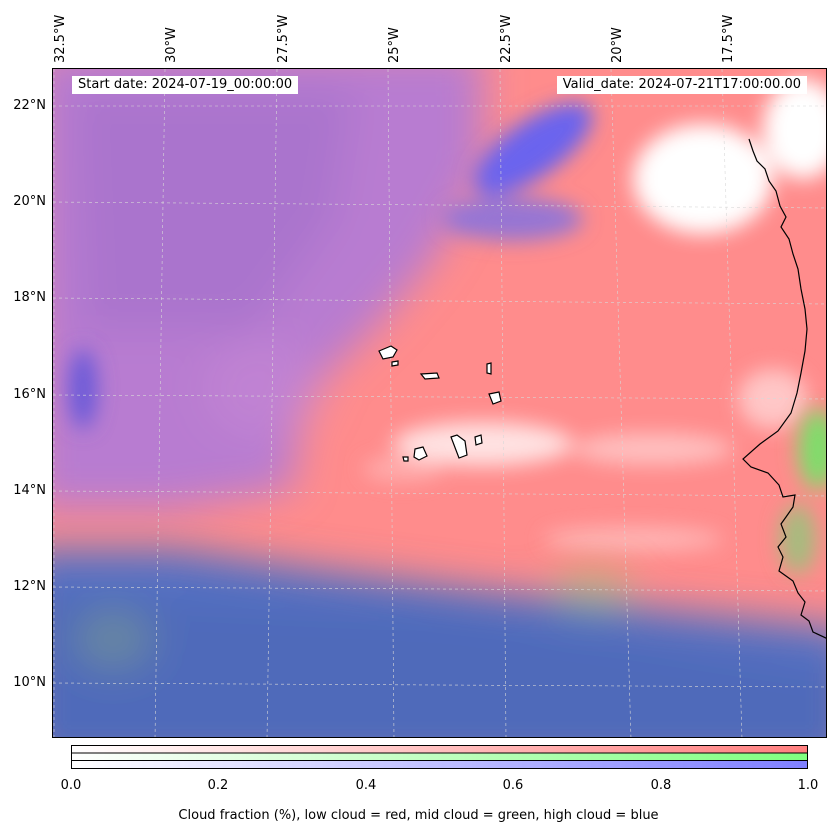 The height and width of the screenshot is (836, 837). Describe the element at coordinates (29, 394) in the screenshot. I see `lat-label-16n: 16°N` at that location.